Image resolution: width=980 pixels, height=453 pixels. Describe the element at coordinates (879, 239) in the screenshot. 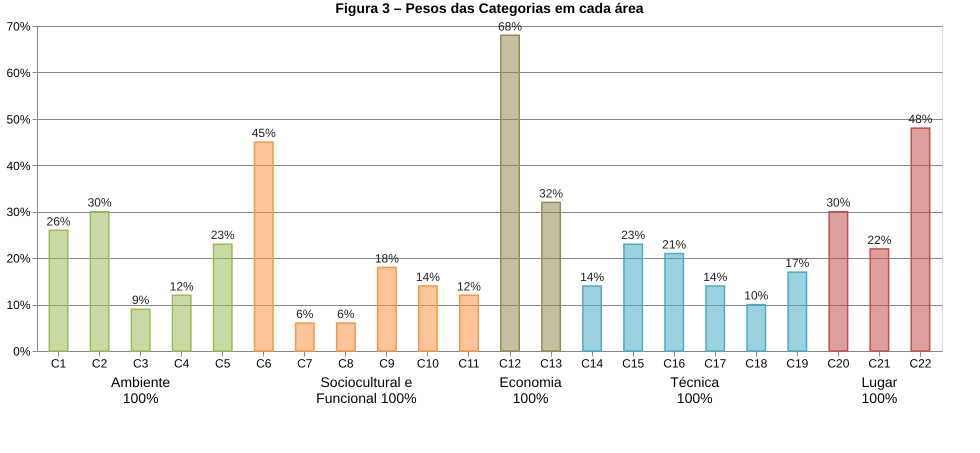

I see `data-label: 22%` at that location.